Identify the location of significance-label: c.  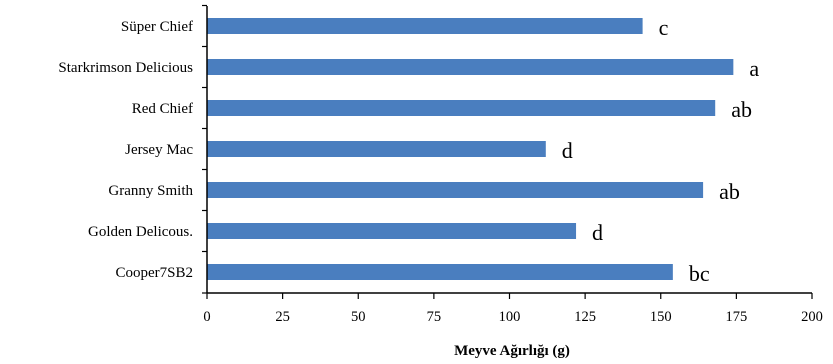
(664, 27).